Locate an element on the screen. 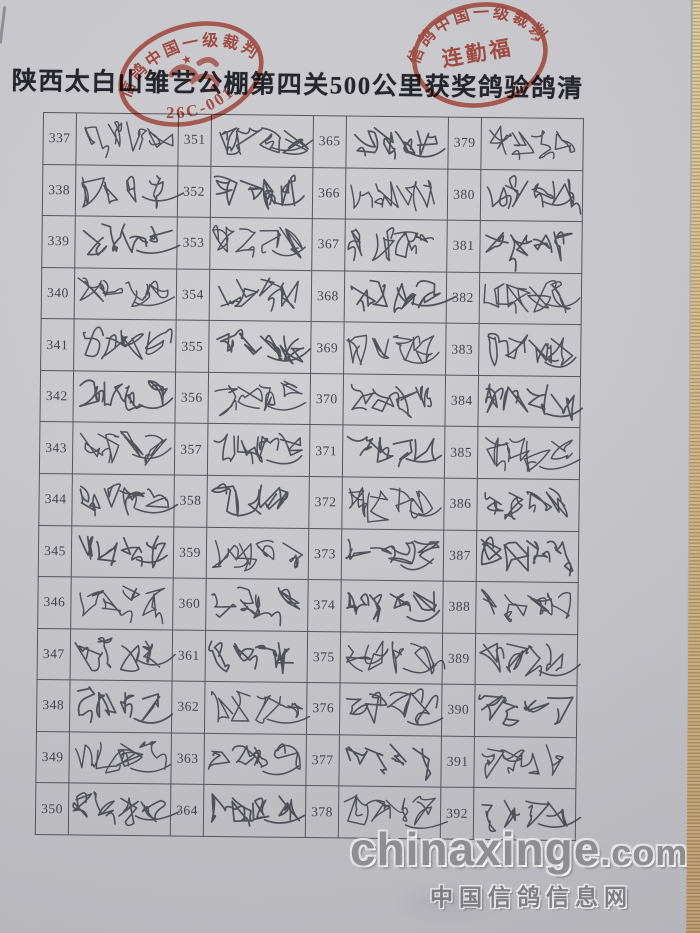 Image resolution: width=700 pixels, height=933 pixels. table-row: 347 361 375 389 is located at coordinates (309, 657).